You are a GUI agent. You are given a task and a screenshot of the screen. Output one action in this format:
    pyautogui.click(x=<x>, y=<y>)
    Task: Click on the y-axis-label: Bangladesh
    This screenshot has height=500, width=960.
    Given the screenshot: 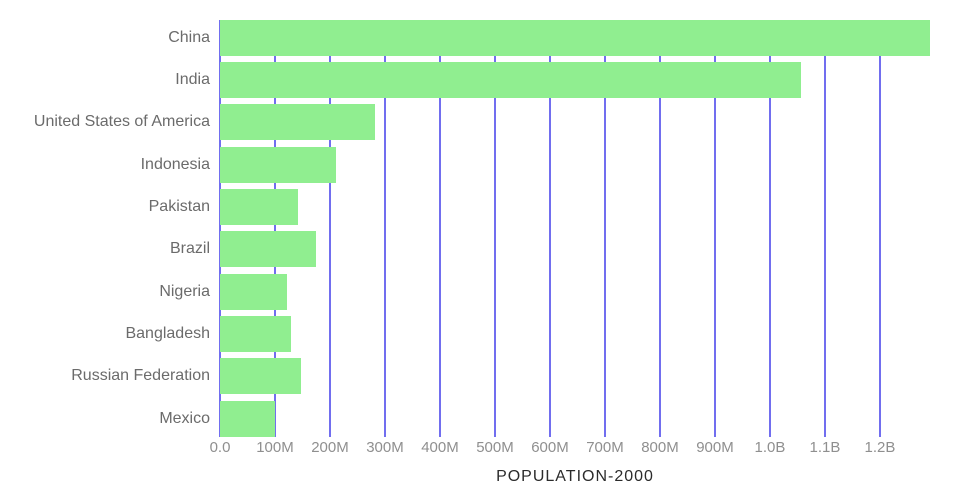 What is the action you would take?
    pyautogui.click(x=167, y=333)
    